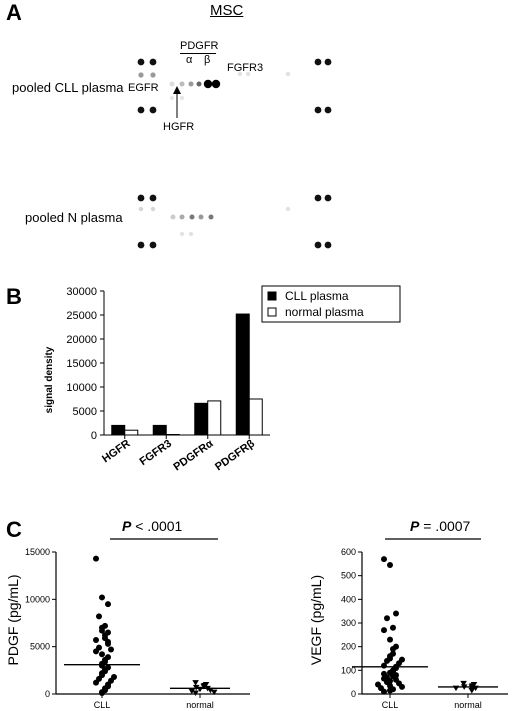 This screenshot has height=711, width=520. I want to click on left-p-value: < .0001, so click(159, 526).